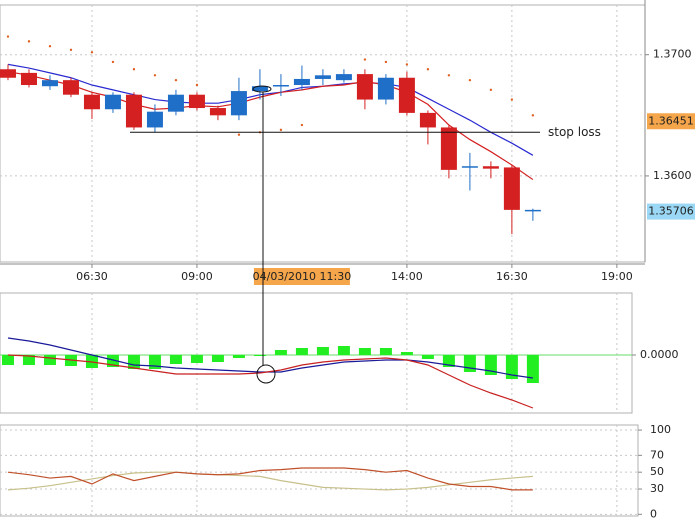  I want to click on price-marker-label: 1.36451, so click(671, 120).